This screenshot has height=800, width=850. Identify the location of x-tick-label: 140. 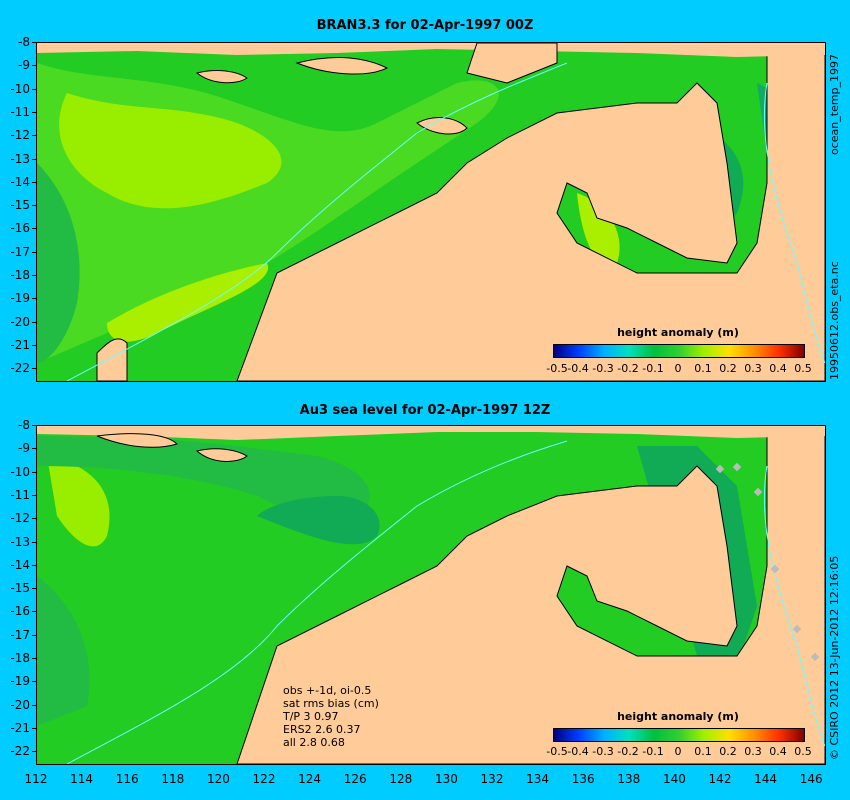
(674, 779).